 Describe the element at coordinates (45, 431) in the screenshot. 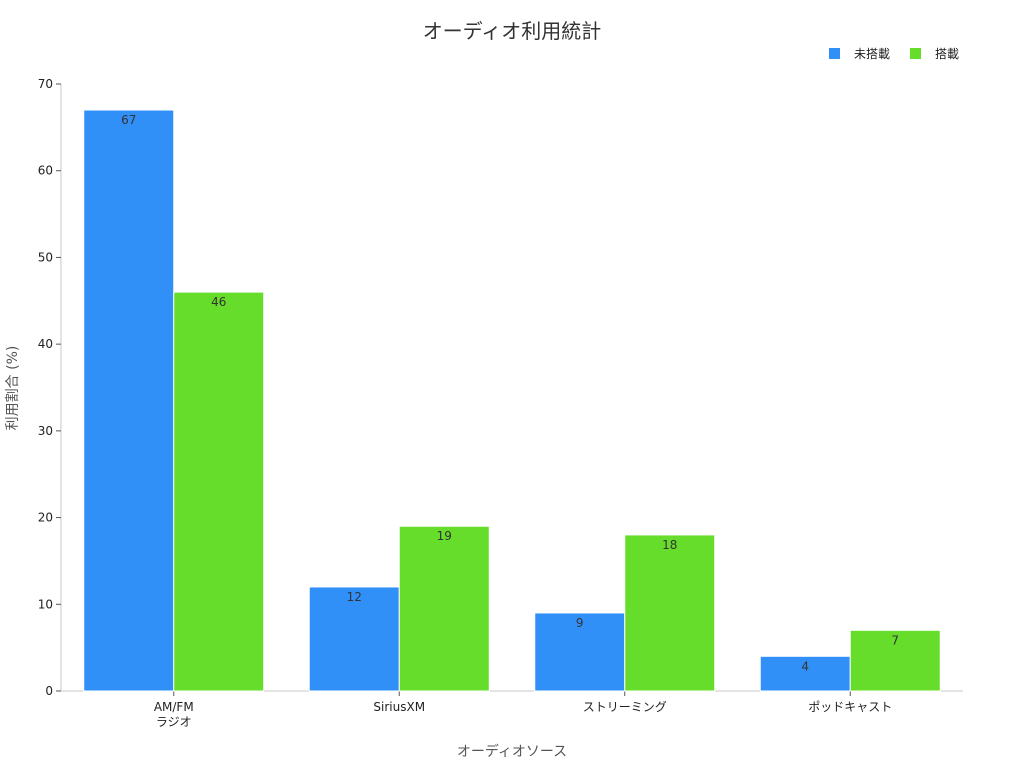

I see `y-tick-label: 30` at that location.